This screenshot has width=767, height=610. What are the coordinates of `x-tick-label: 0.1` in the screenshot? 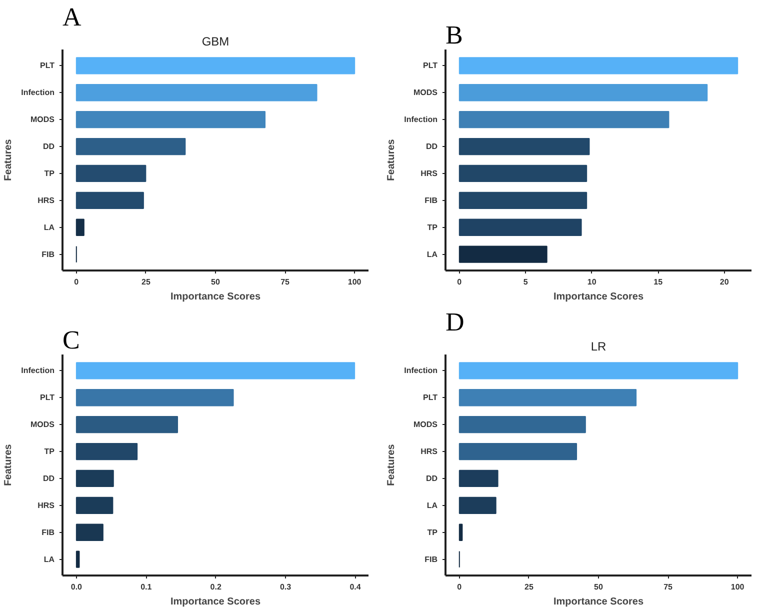 It's located at (146, 587).